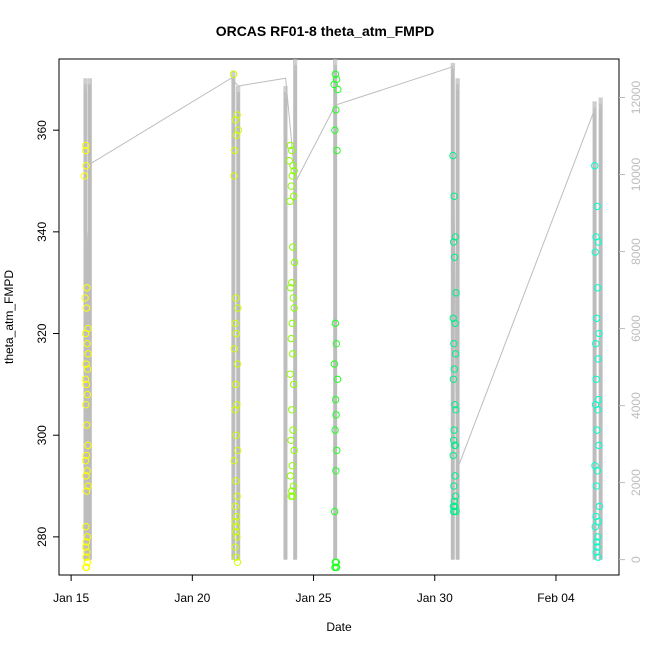 This screenshot has height=650, width=650. I want to click on x-tick-label: Jan 15, so click(71, 598).